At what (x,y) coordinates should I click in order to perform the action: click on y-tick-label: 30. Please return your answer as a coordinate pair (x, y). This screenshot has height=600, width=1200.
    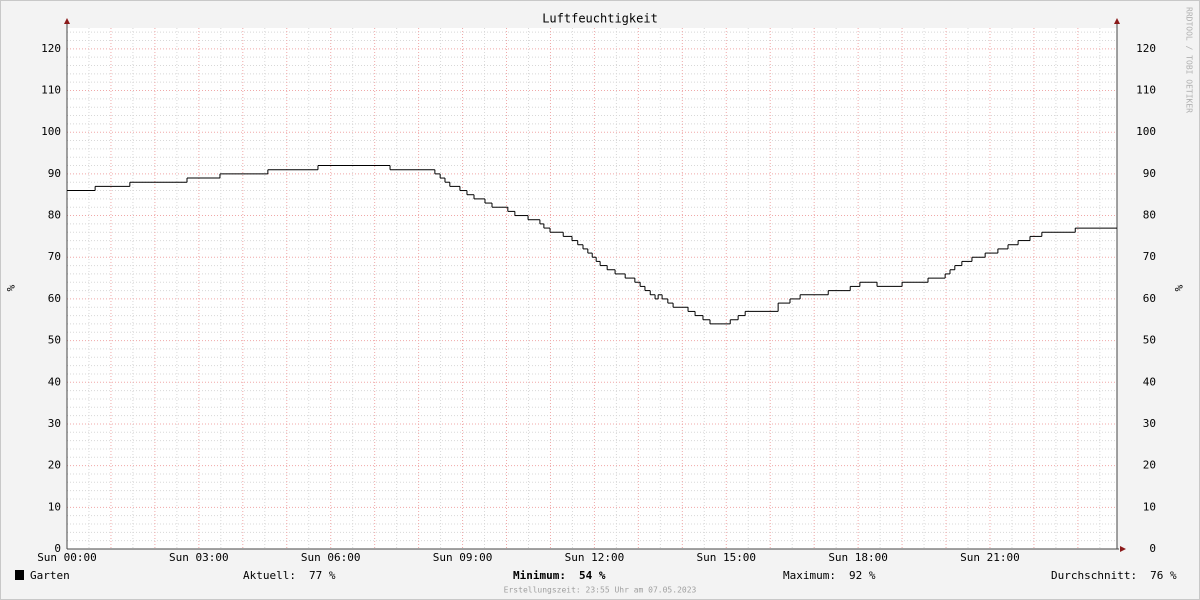
    Looking at the image, I should click on (54, 423).